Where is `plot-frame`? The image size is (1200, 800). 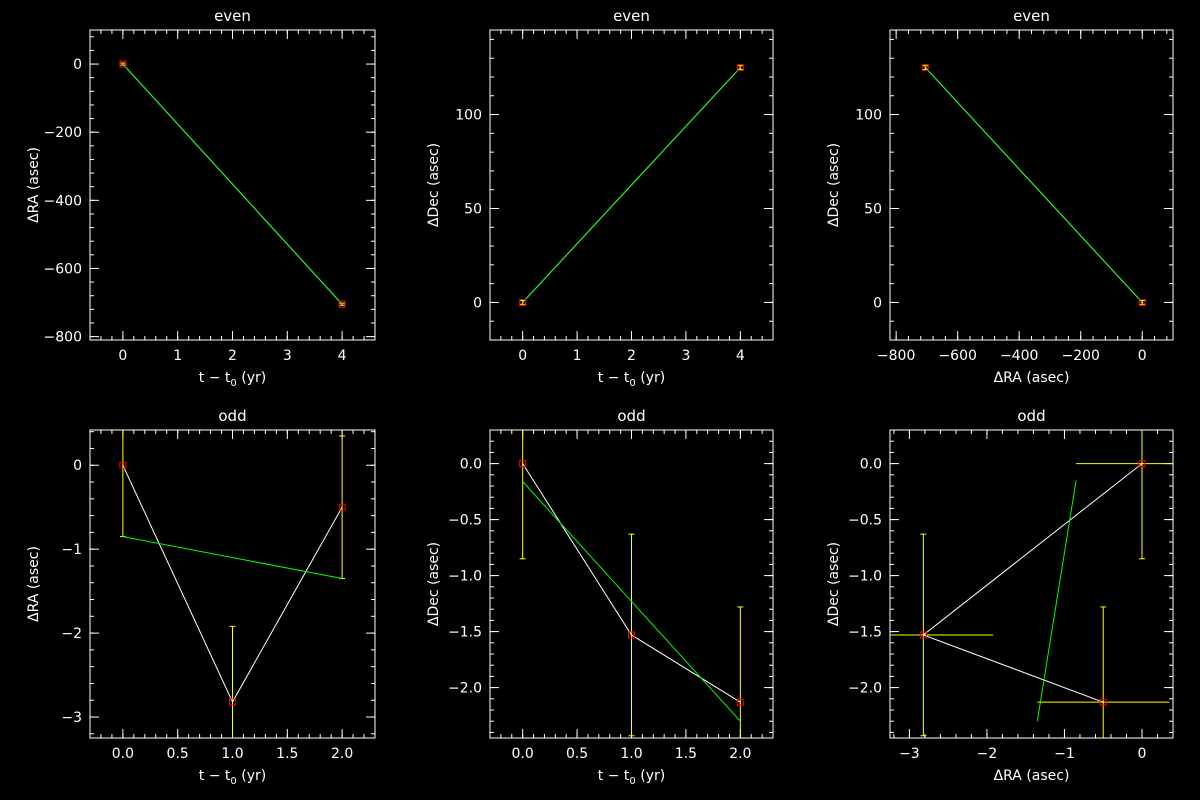 plot-frame is located at coordinates (1031, 584).